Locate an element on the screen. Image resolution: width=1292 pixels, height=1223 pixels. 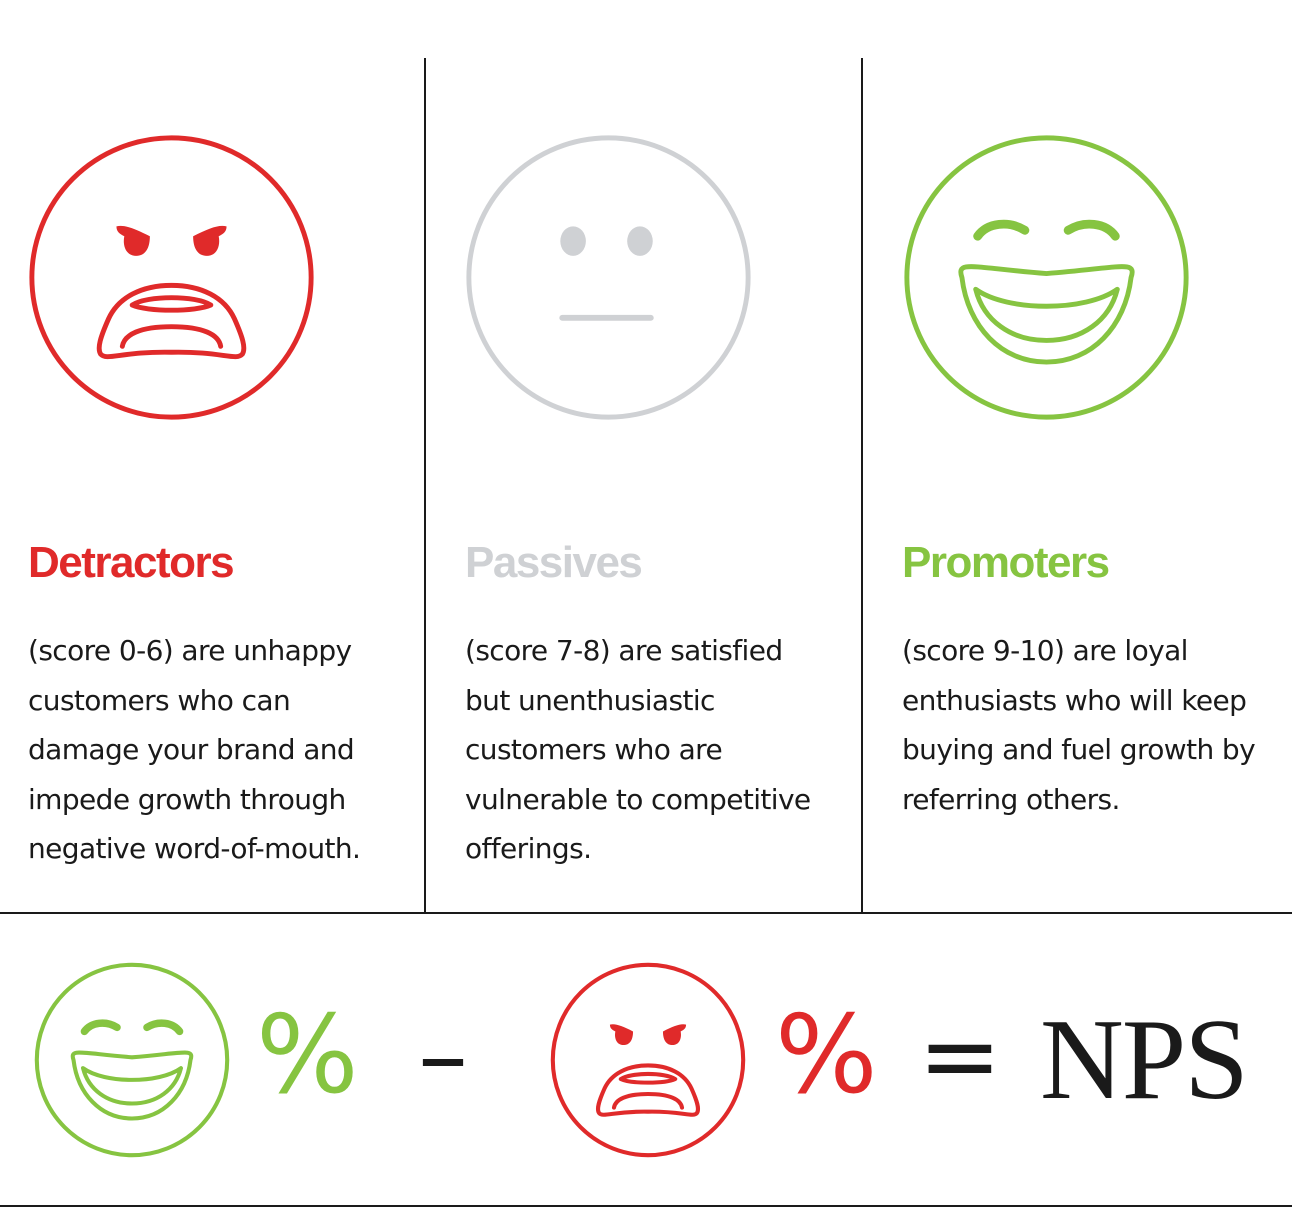
neutral-face-icon is located at coordinates (608, 277).